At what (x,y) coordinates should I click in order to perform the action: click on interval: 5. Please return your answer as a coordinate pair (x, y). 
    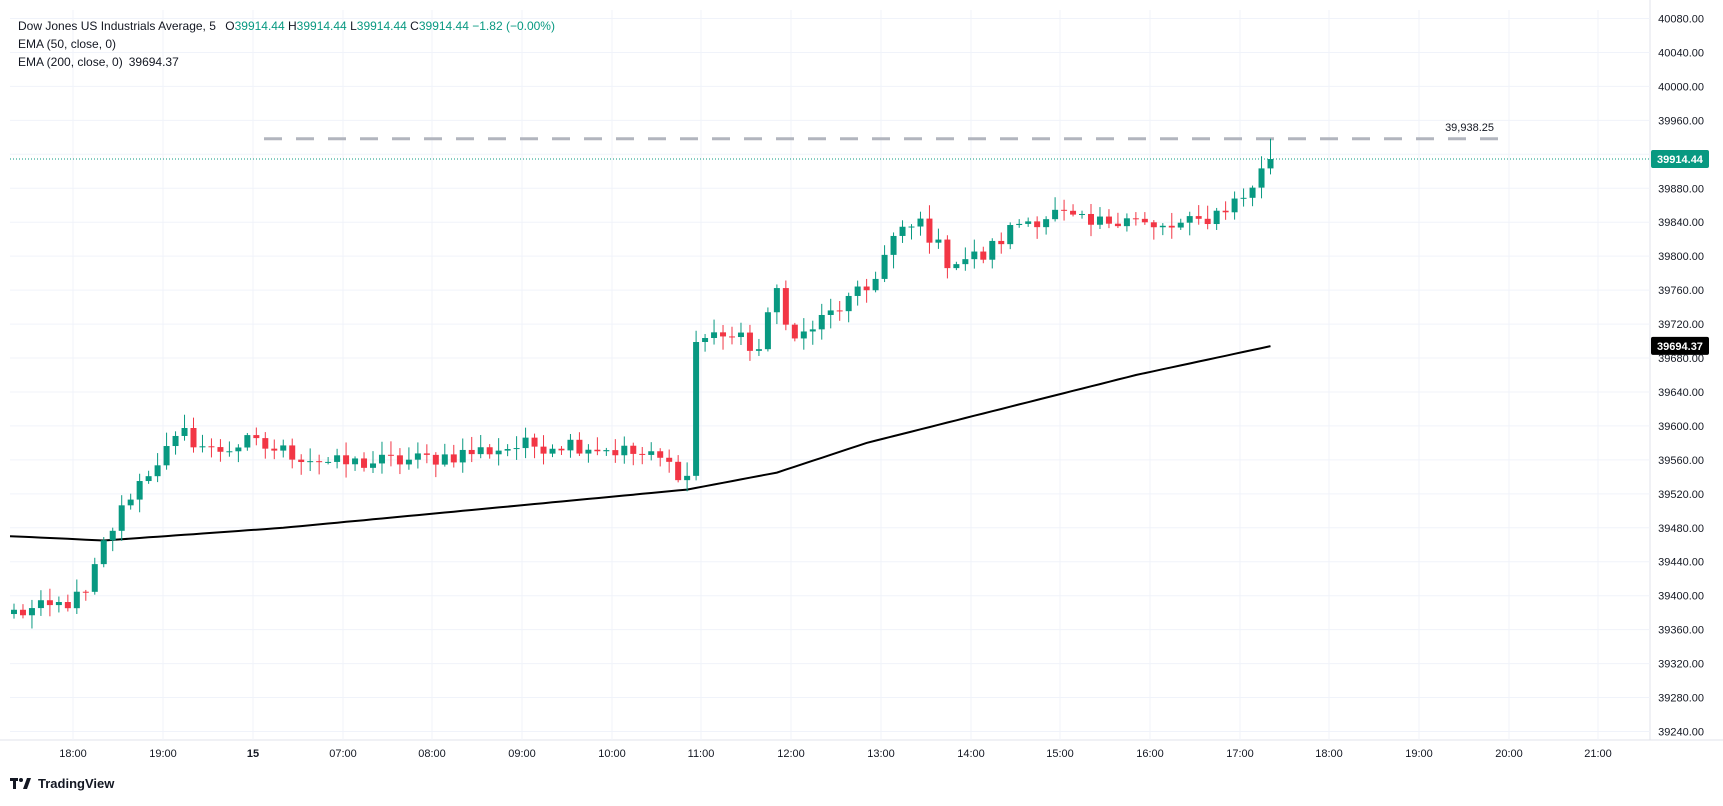
    Looking at the image, I should click on (212, 26).